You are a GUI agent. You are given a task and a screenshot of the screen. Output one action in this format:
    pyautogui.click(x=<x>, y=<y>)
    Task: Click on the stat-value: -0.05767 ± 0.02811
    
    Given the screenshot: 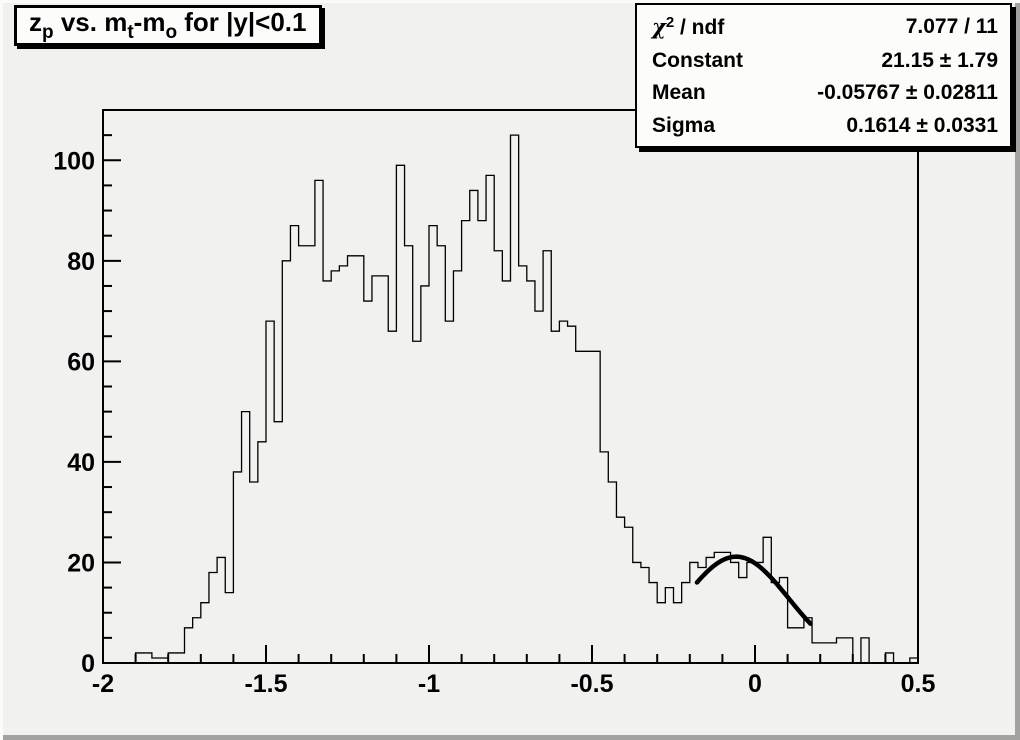 What is the action you would take?
    pyautogui.click(x=907, y=93)
    